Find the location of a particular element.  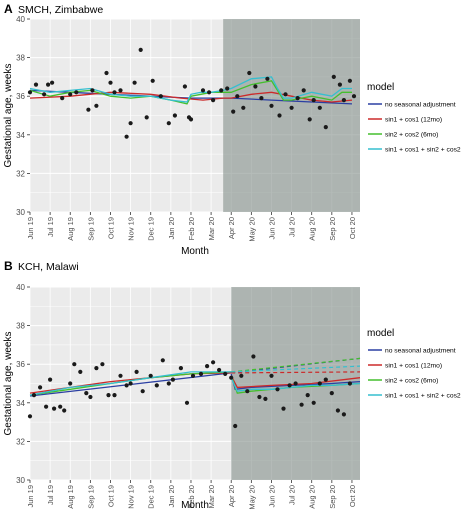

tick-label-x: May 20 is located at coordinates (251, 229).